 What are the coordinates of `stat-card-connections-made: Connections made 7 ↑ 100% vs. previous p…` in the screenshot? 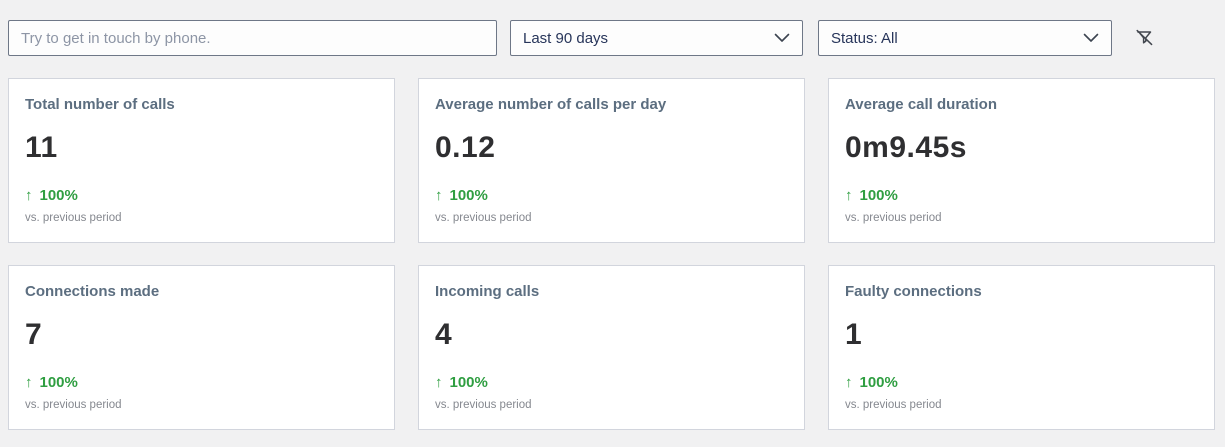 It's located at (201, 347).